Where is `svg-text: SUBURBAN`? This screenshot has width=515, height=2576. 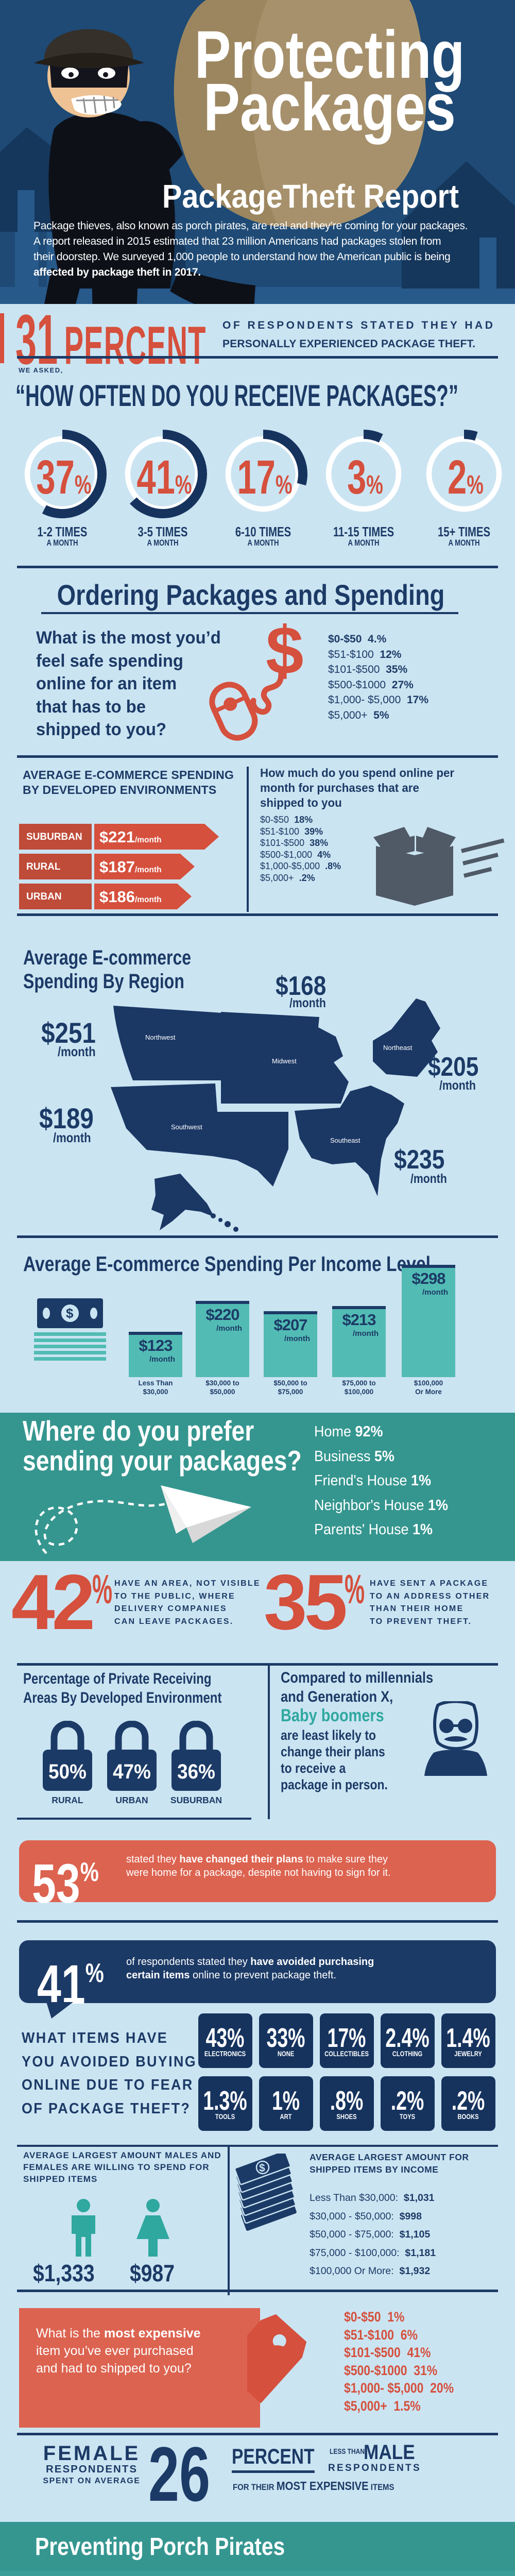
svg-text: SUBURBAN is located at coordinates (54, 837).